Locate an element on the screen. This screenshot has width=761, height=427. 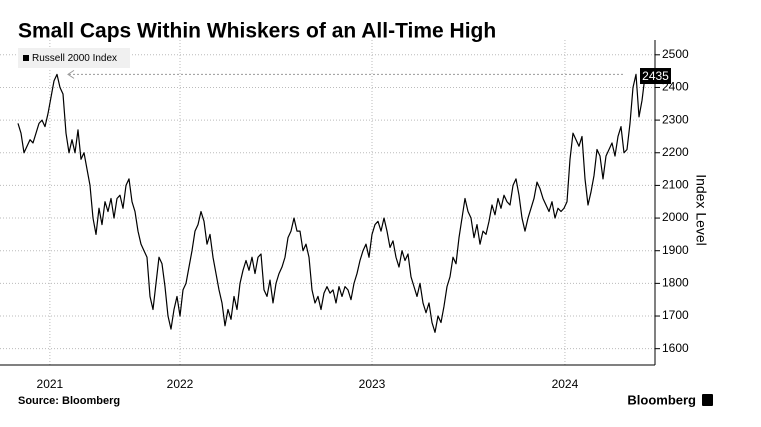
y-axis-label: Index Level is located at coordinates (701, 210).